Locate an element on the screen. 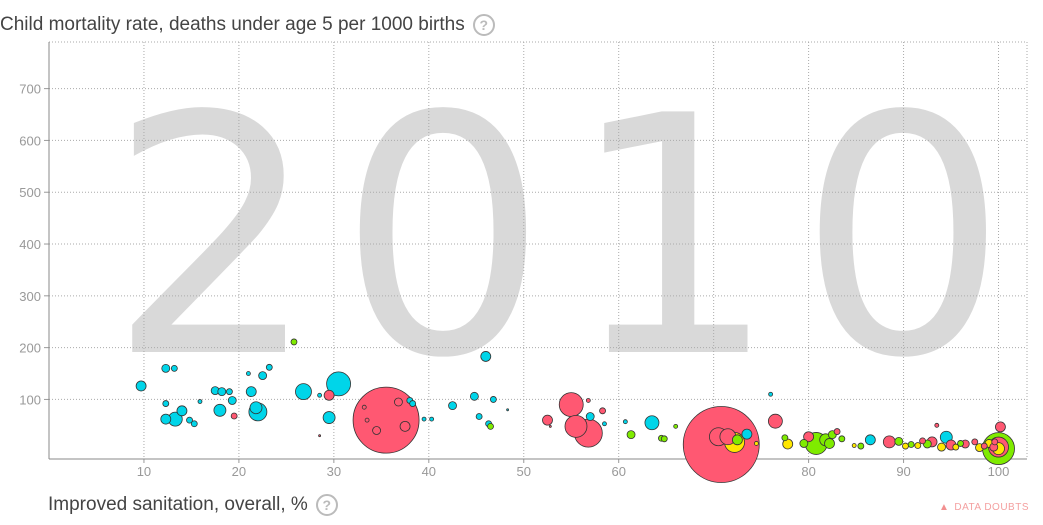  x-axis-help-icon: ? is located at coordinates (326, 505).